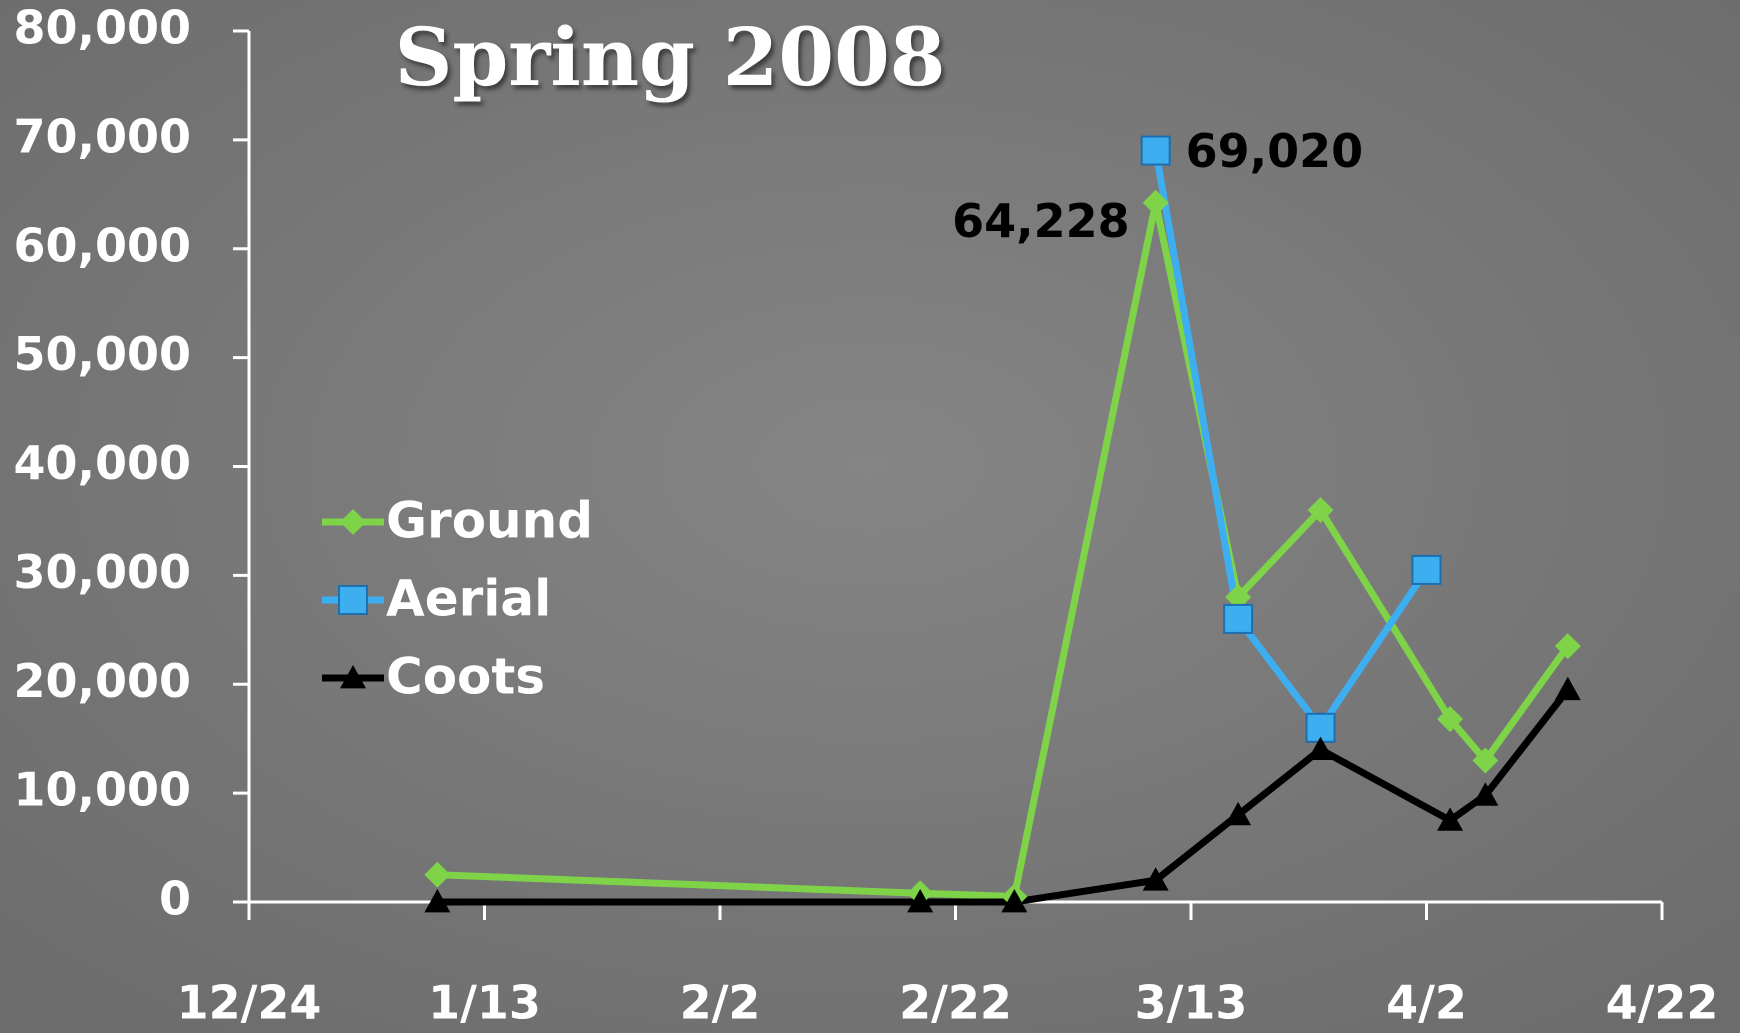 The height and width of the screenshot is (1033, 1740). What do you see at coordinates (484, 1003) in the screenshot?
I see `x-tick-label: 1/13` at bounding box center [484, 1003].